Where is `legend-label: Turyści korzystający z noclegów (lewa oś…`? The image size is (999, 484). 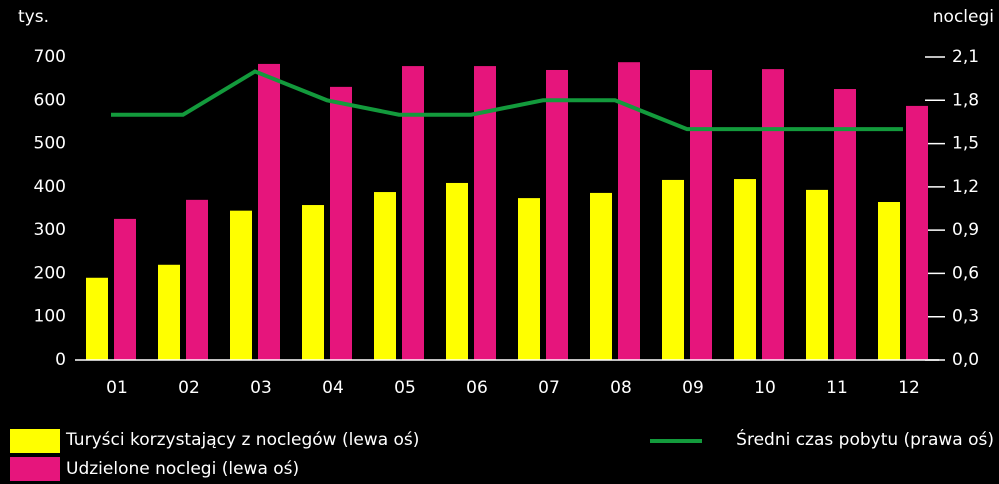 legend-label: Turyści korzystający z noclegów (lewa oś… is located at coordinates (242, 440).